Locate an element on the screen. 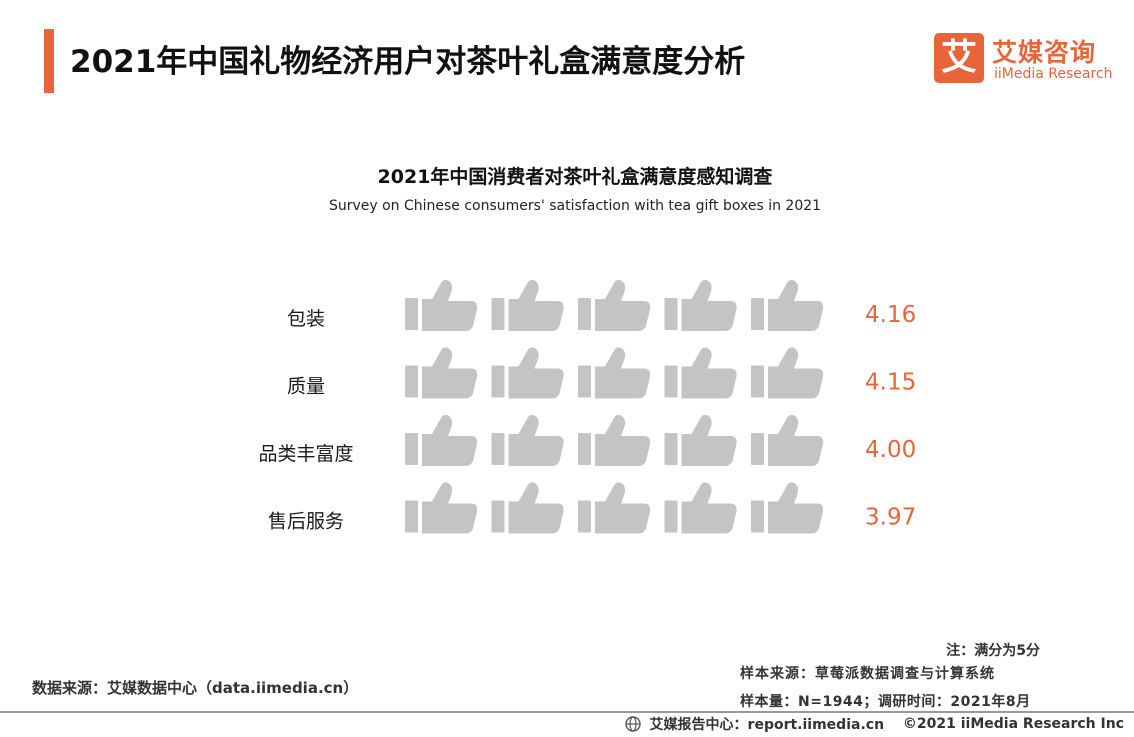  logo-glyph: 艾 is located at coordinates (958, 57).